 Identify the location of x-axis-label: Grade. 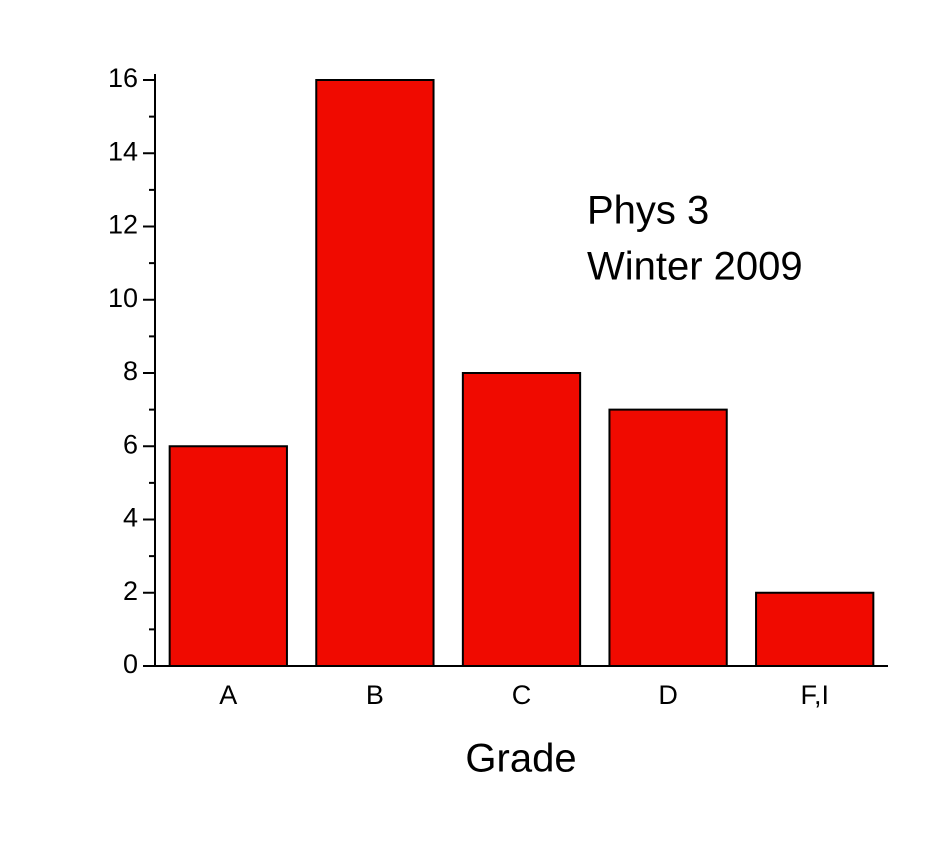
(520, 759).